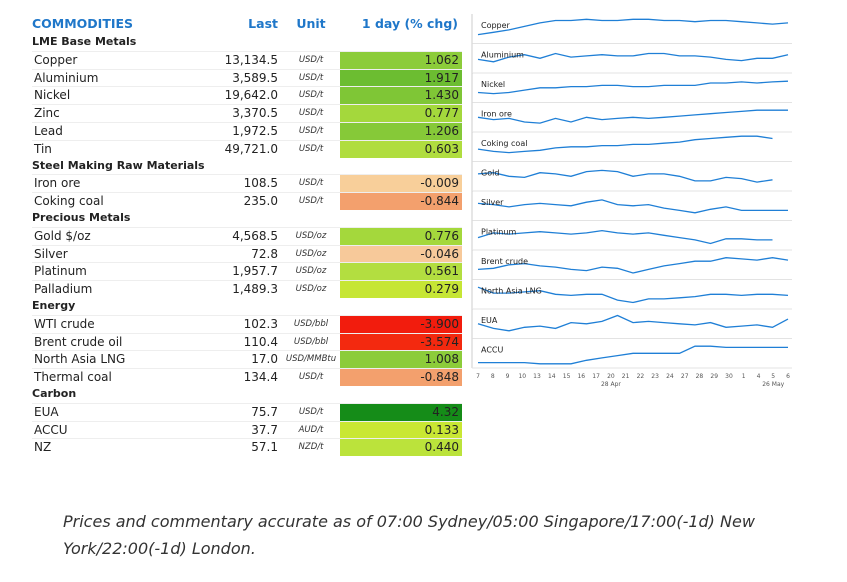 The height and width of the screenshot is (582, 847). I want to click on table-header-row: COMMODITIES Last Unit 1 day (% chg), so click(247, 24).